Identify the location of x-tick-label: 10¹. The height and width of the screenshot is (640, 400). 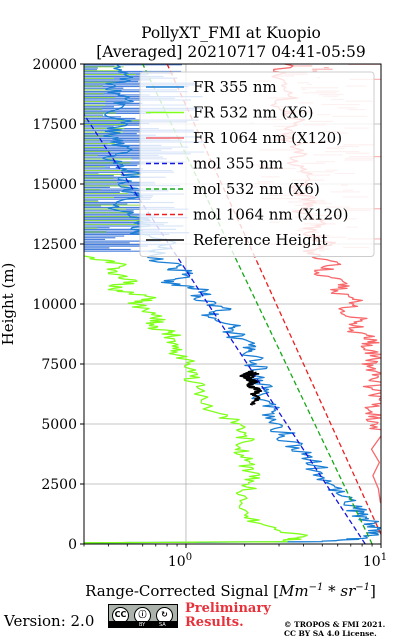
(375, 561).